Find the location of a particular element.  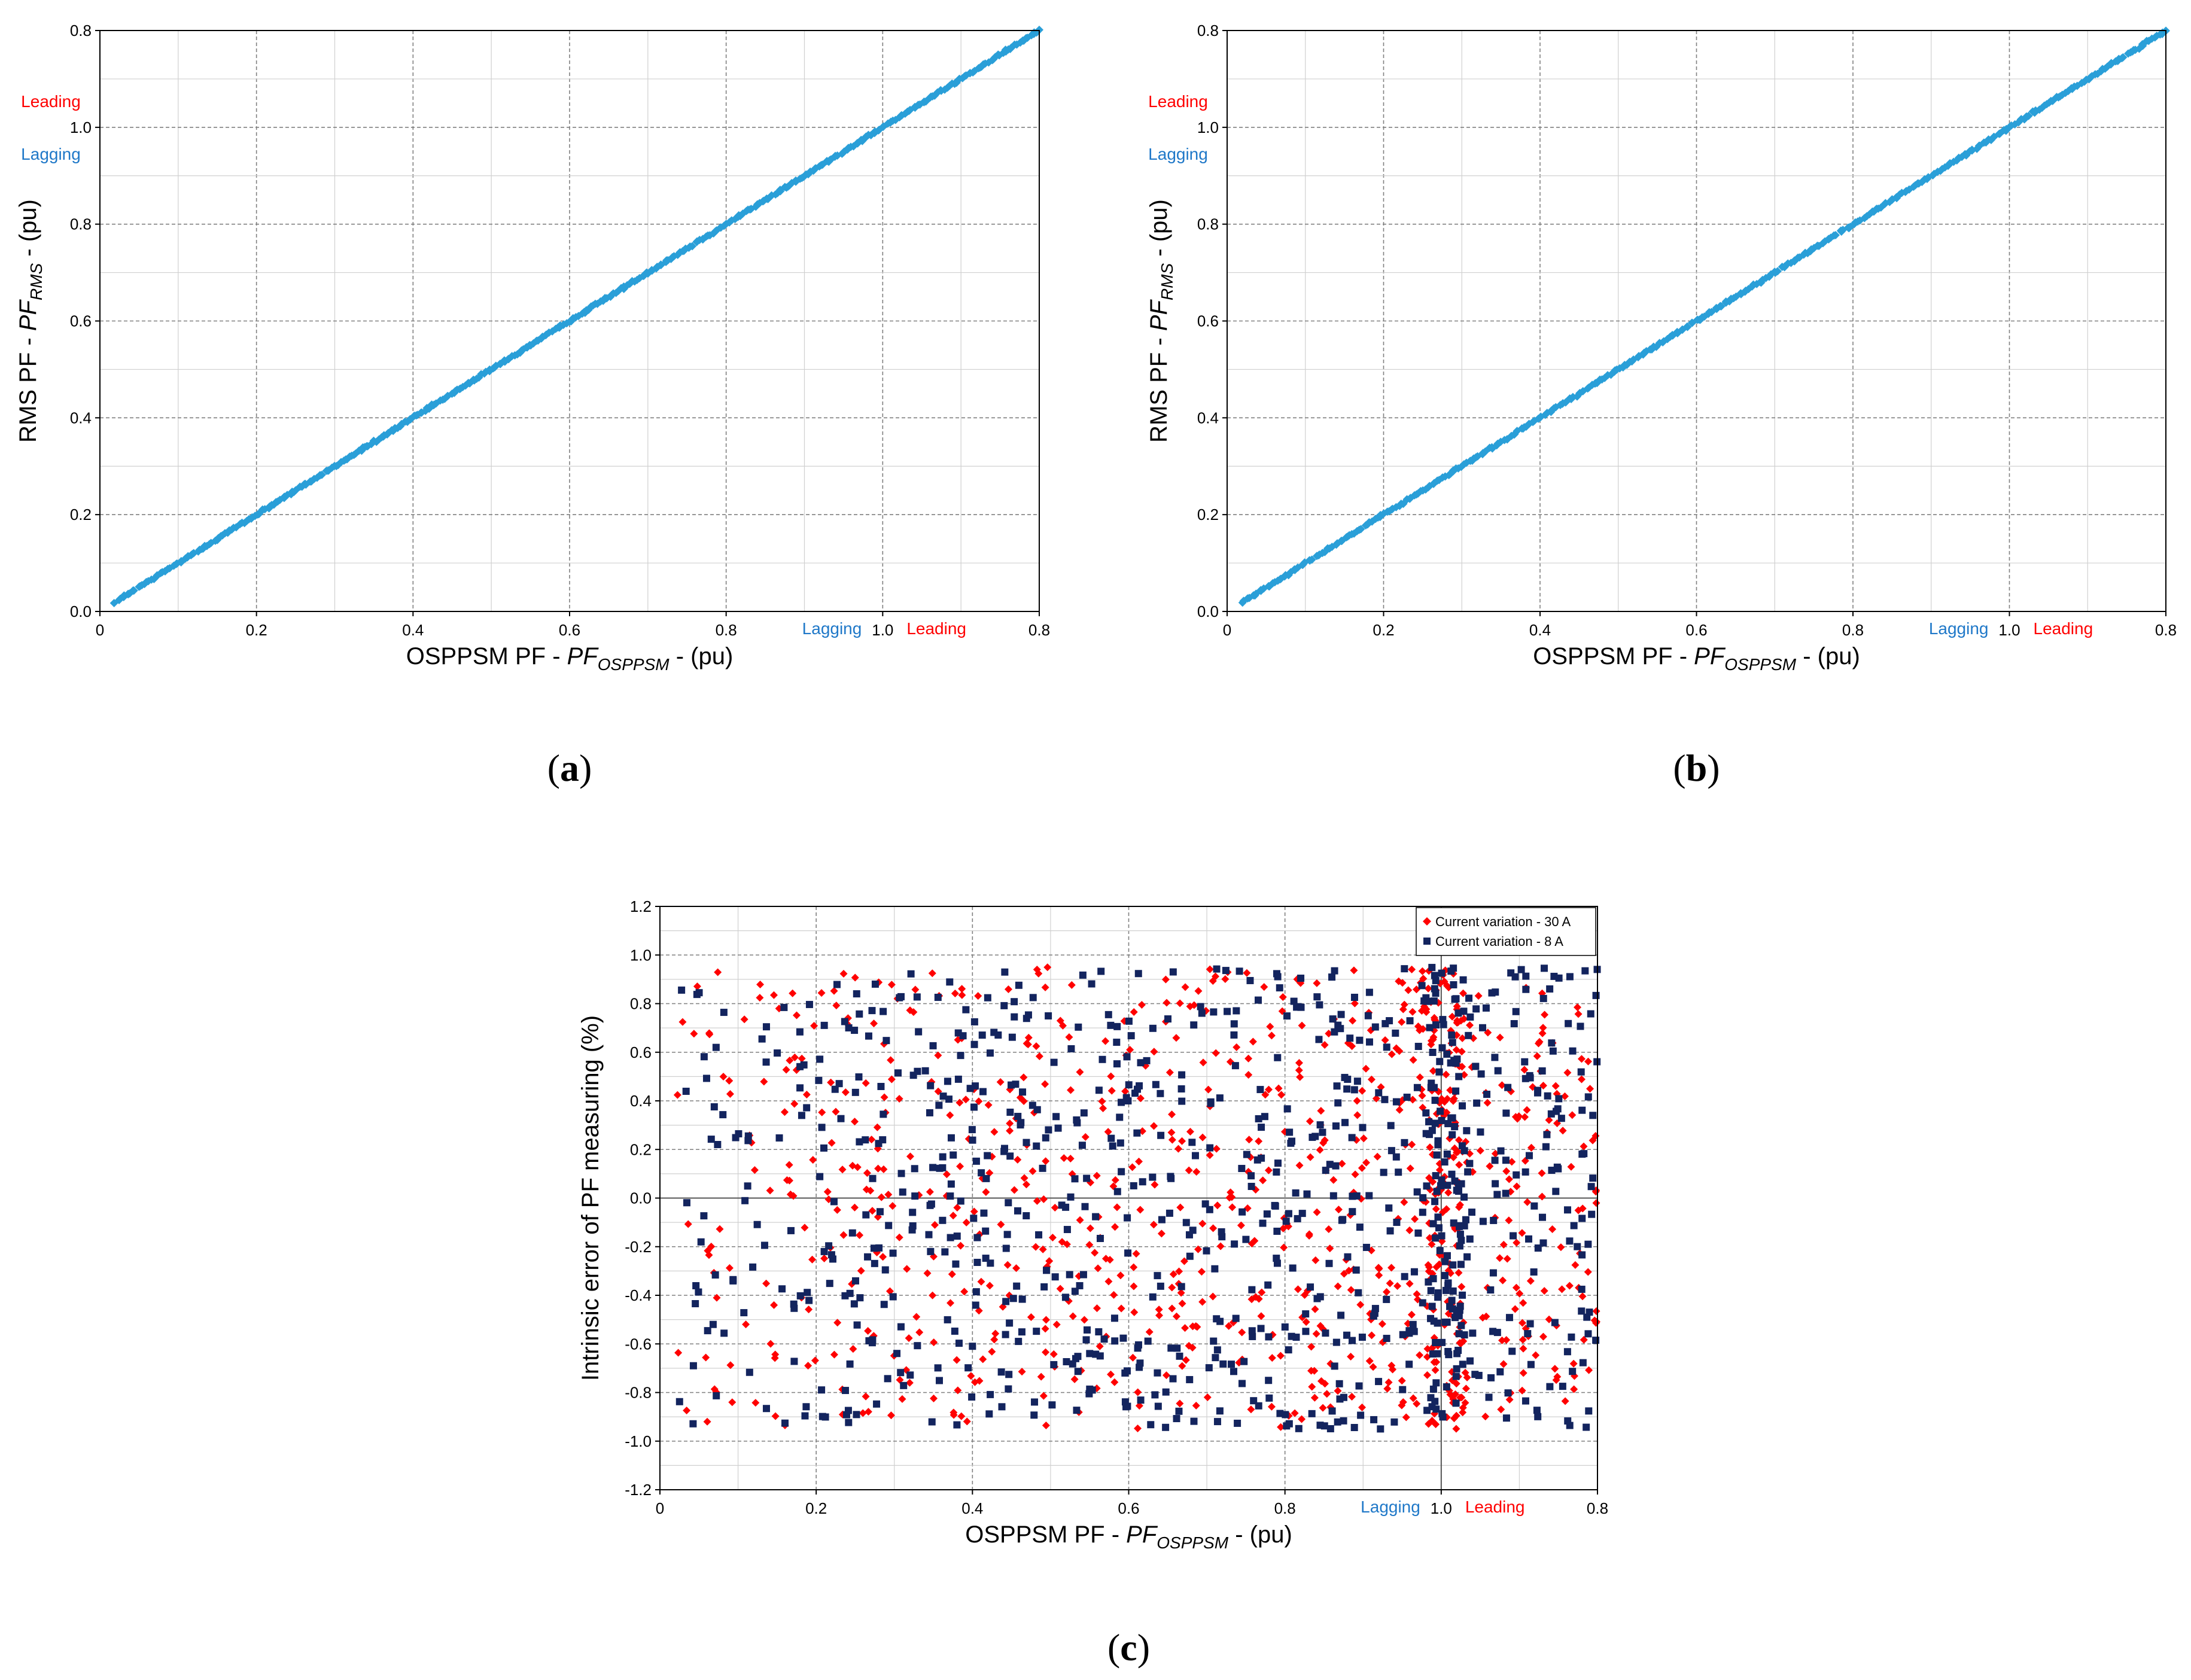

chart-a-y-tick-label: 0.8 is located at coordinates (81, 30).